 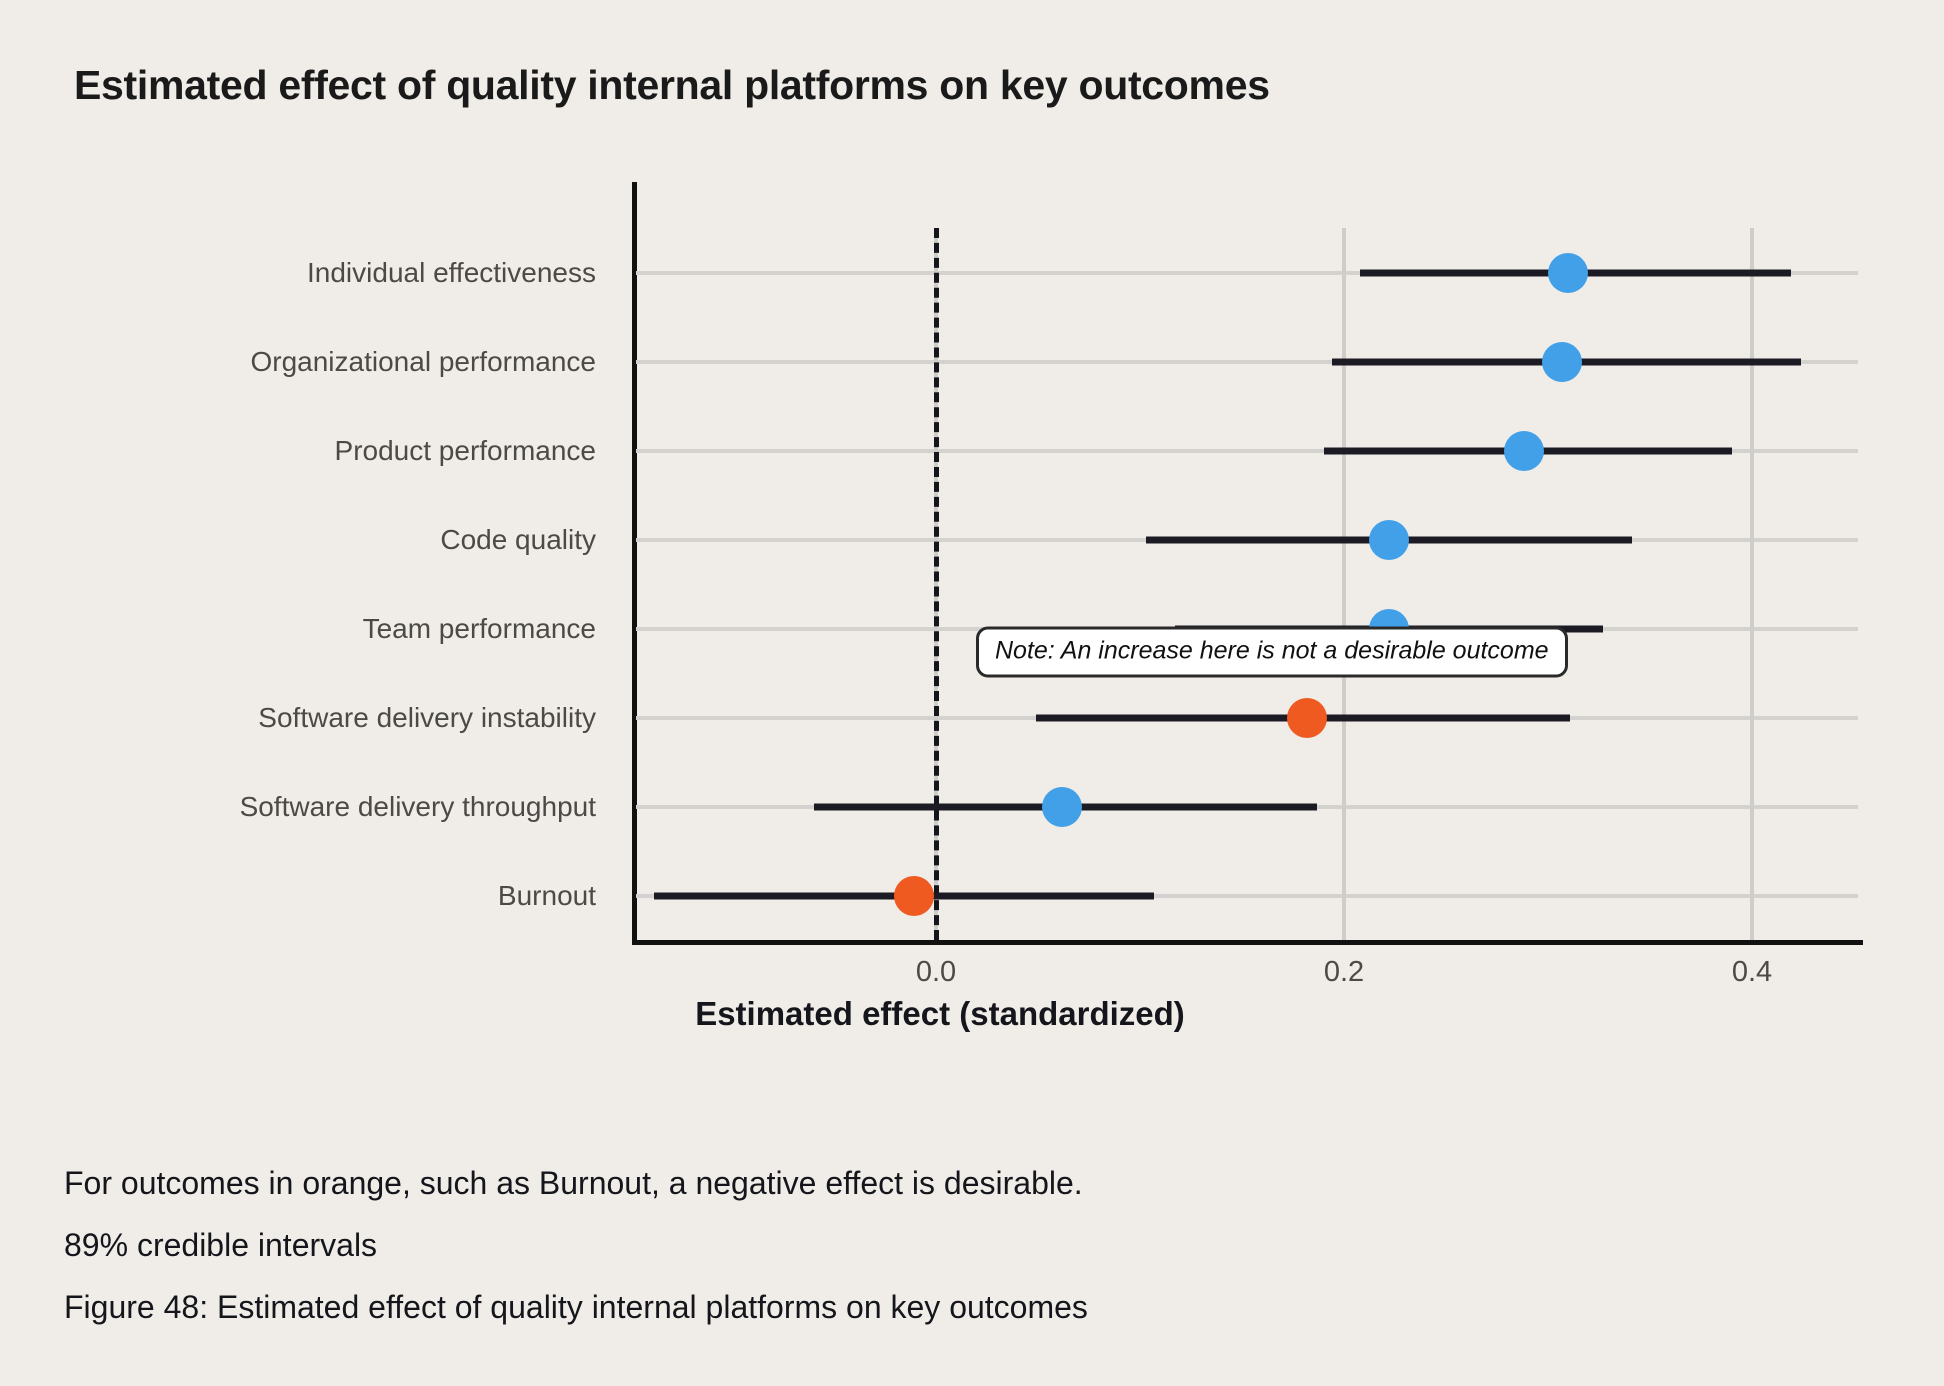 I want to click on zero-reference-line, so click(x=936, y=584).